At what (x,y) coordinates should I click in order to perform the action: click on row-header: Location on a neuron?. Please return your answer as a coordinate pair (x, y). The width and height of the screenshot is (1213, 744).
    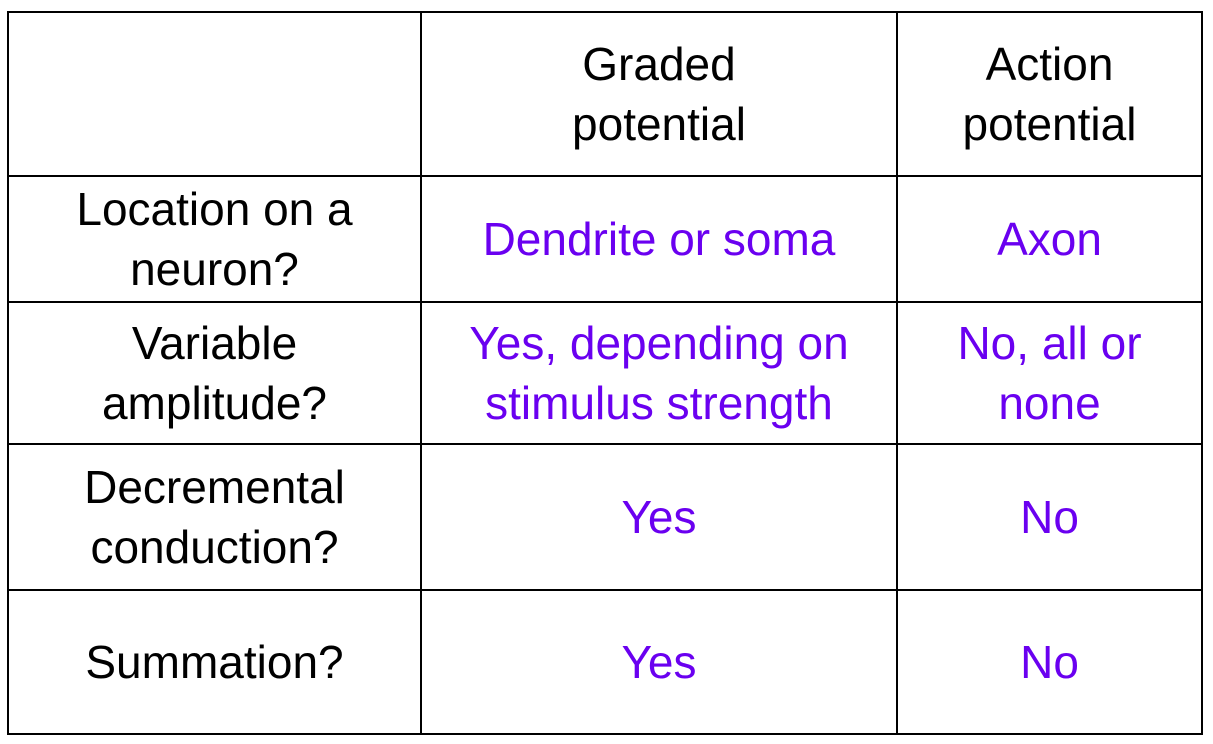
    Looking at the image, I should click on (214, 239).